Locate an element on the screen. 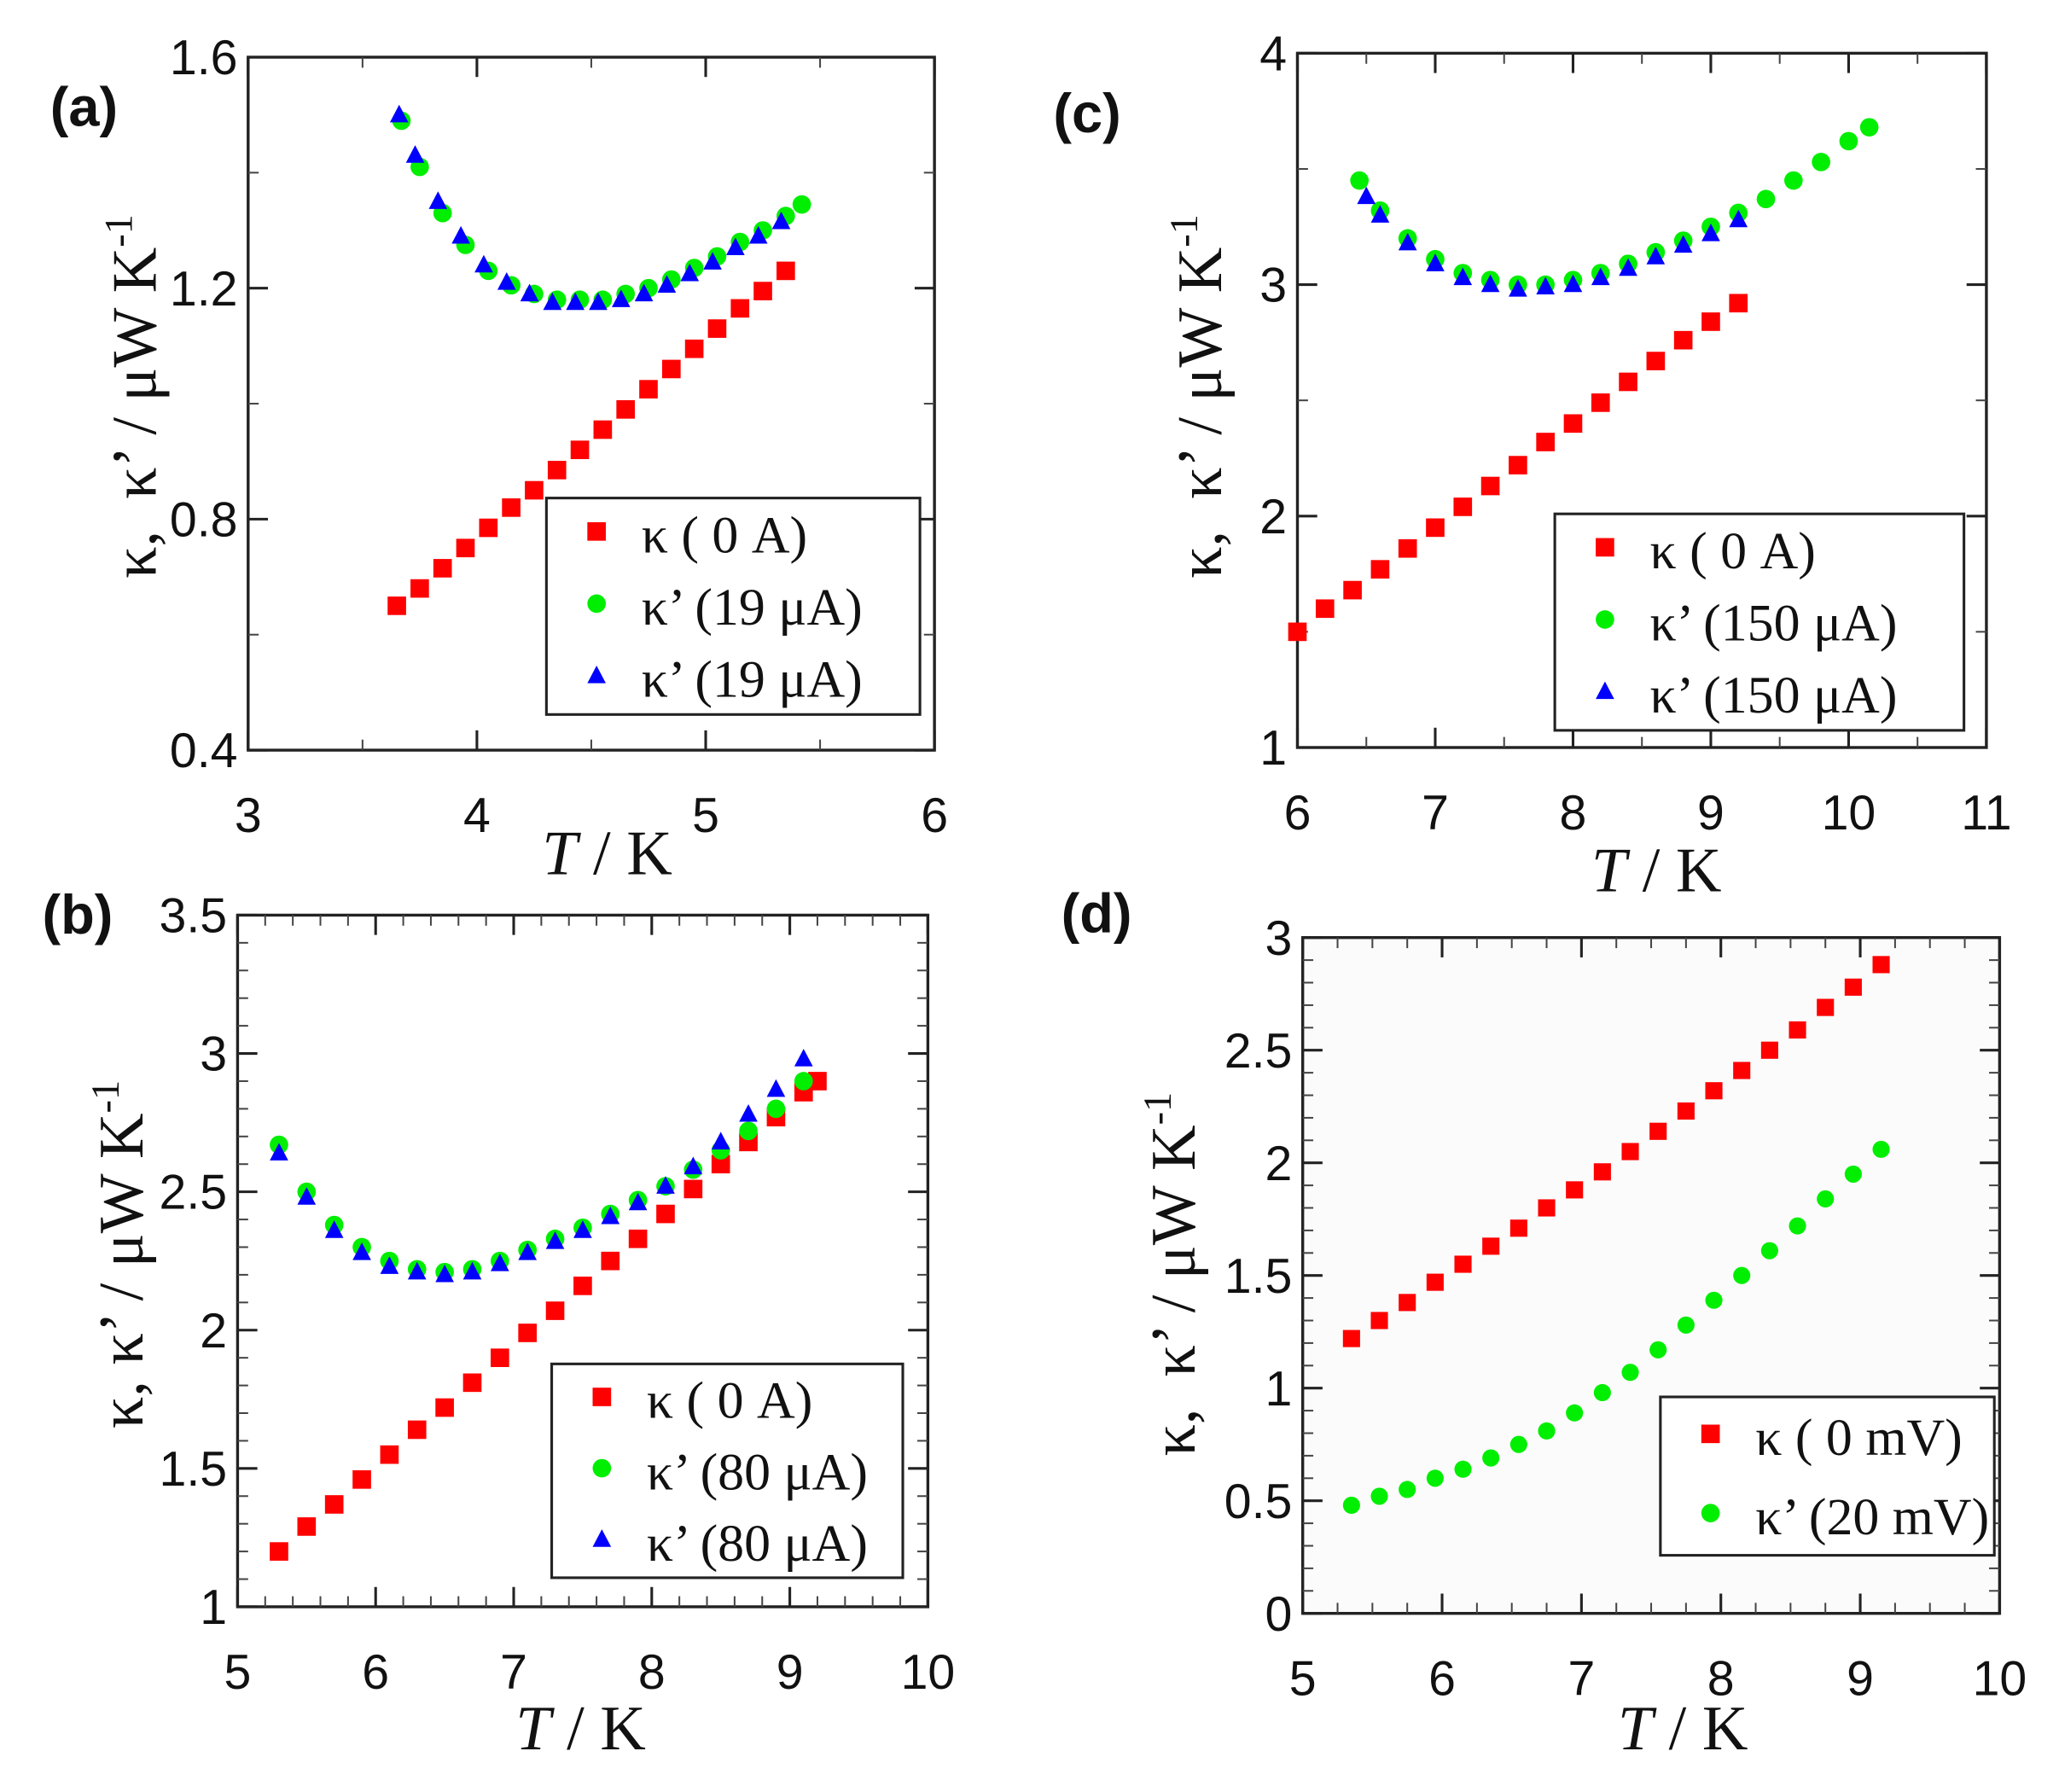 Image resolution: width=2059 pixels, height=1792 pixels. legend-label: κ’ (150 μA) is located at coordinates (1773, 695).